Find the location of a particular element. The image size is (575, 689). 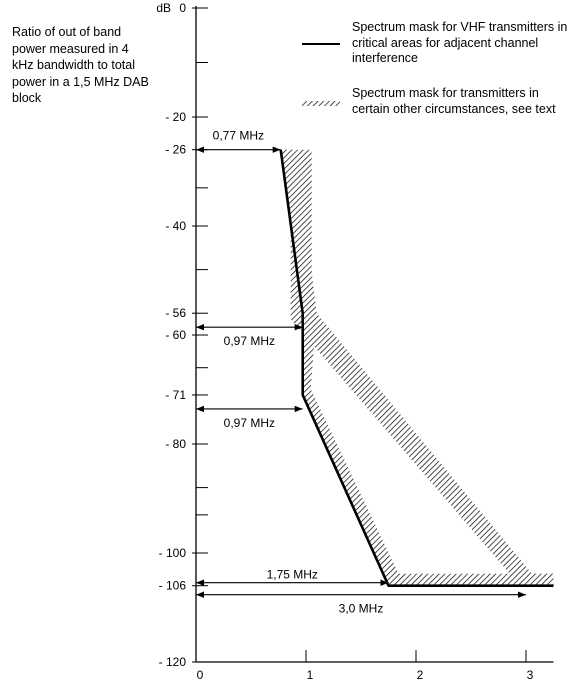

x-tick-label: 0 is located at coordinates (200, 675).